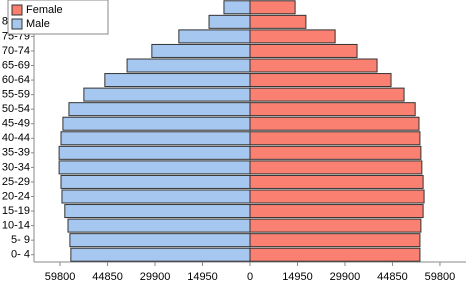 This screenshot has width=470, height=290. I want to click on y-tick-label: 0- 4, so click(20, 255).